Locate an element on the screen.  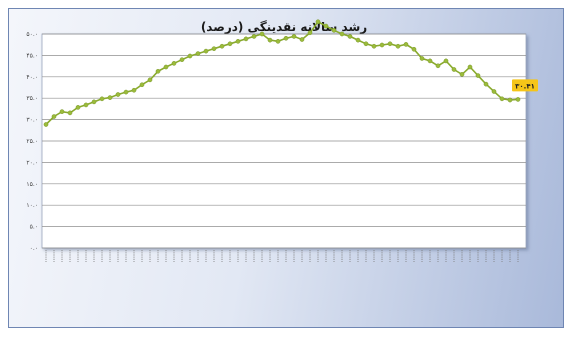
y-tick-label: ۱۰.۰ is located at coordinates (32, 205).